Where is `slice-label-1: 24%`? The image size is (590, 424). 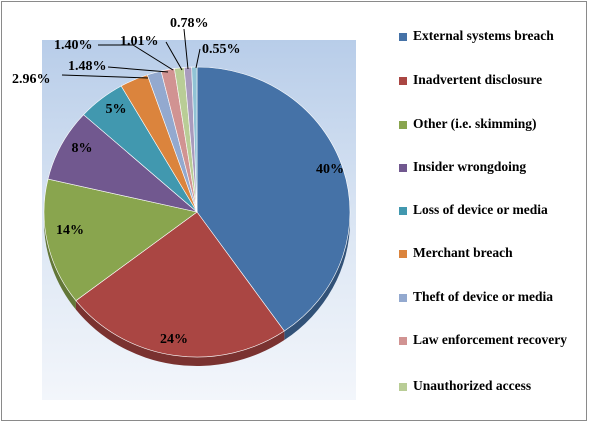
slice-label-1: 24% is located at coordinates (174, 339).